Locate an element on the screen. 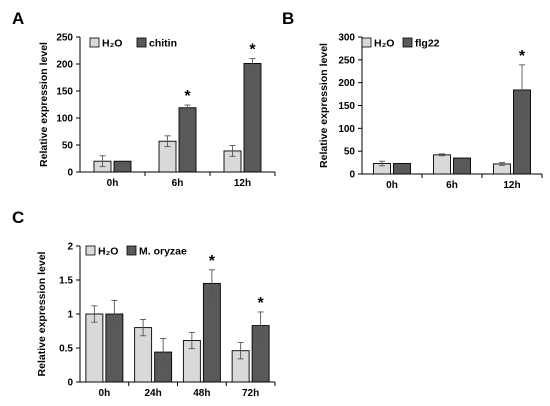 This screenshot has width=550, height=406. x-tick-label: 24h is located at coordinates (153, 393).